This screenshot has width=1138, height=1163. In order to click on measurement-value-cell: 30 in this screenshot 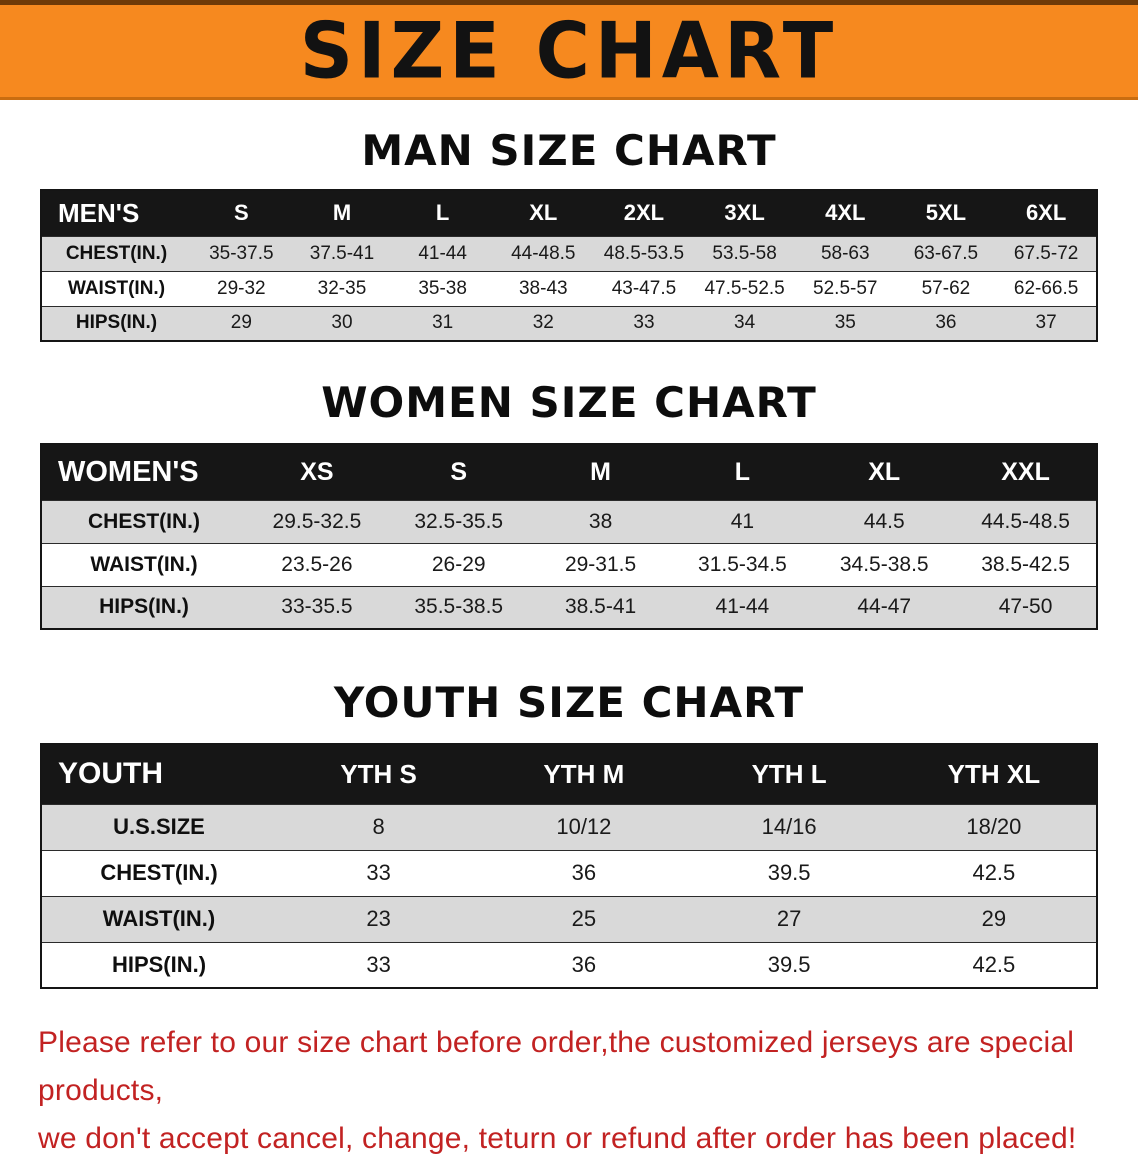, I will do `click(342, 323)`.